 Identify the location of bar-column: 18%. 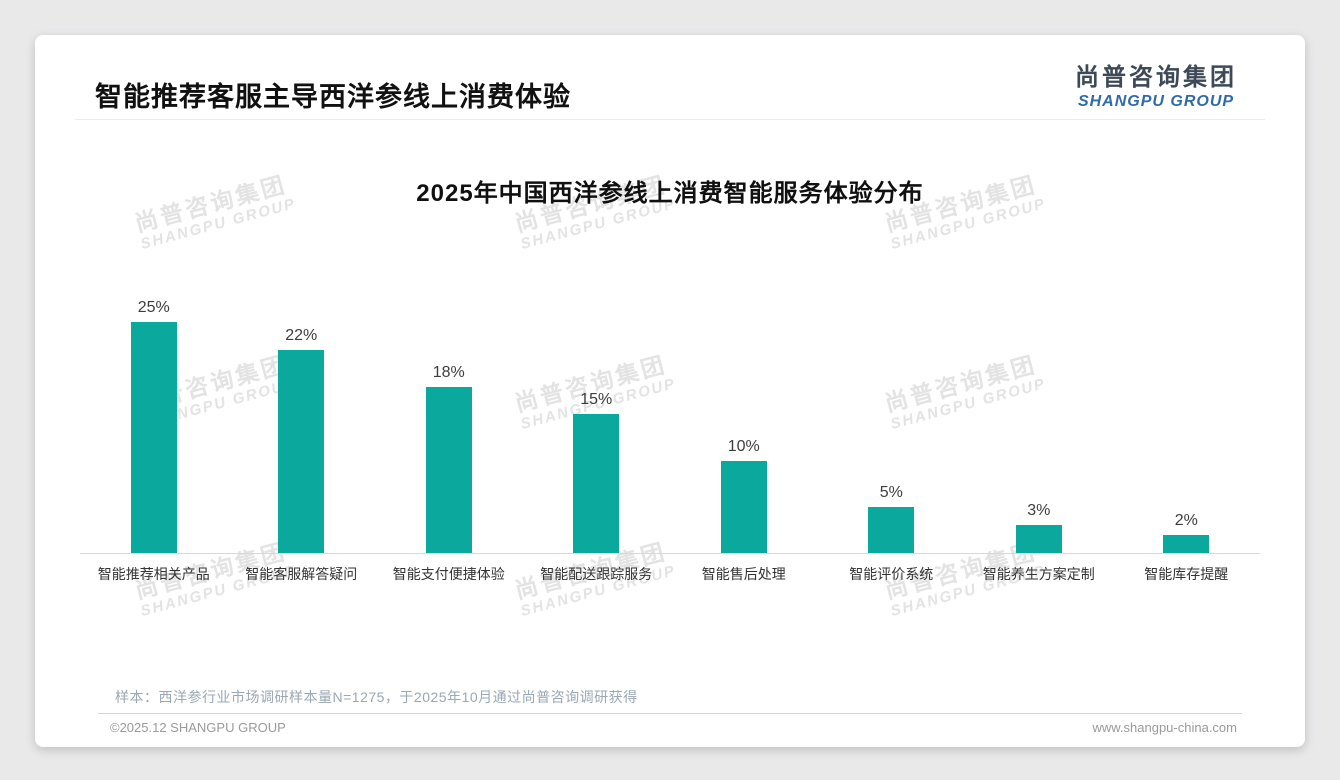
(449, 413).